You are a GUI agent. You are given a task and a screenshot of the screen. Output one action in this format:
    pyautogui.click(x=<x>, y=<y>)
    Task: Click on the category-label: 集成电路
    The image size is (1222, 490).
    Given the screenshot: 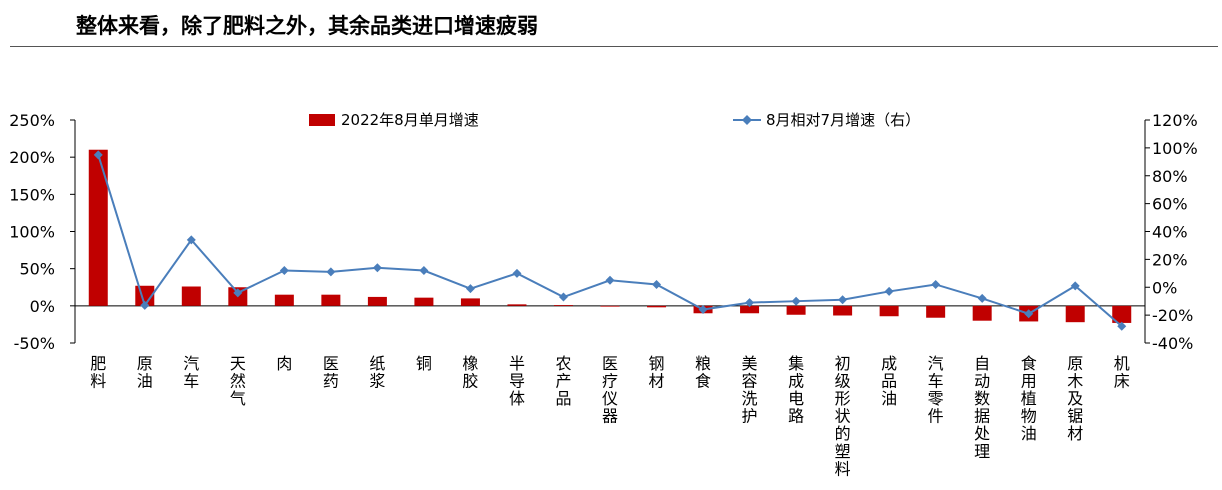 What is the action you would take?
    pyautogui.click(x=796, y=390)
    